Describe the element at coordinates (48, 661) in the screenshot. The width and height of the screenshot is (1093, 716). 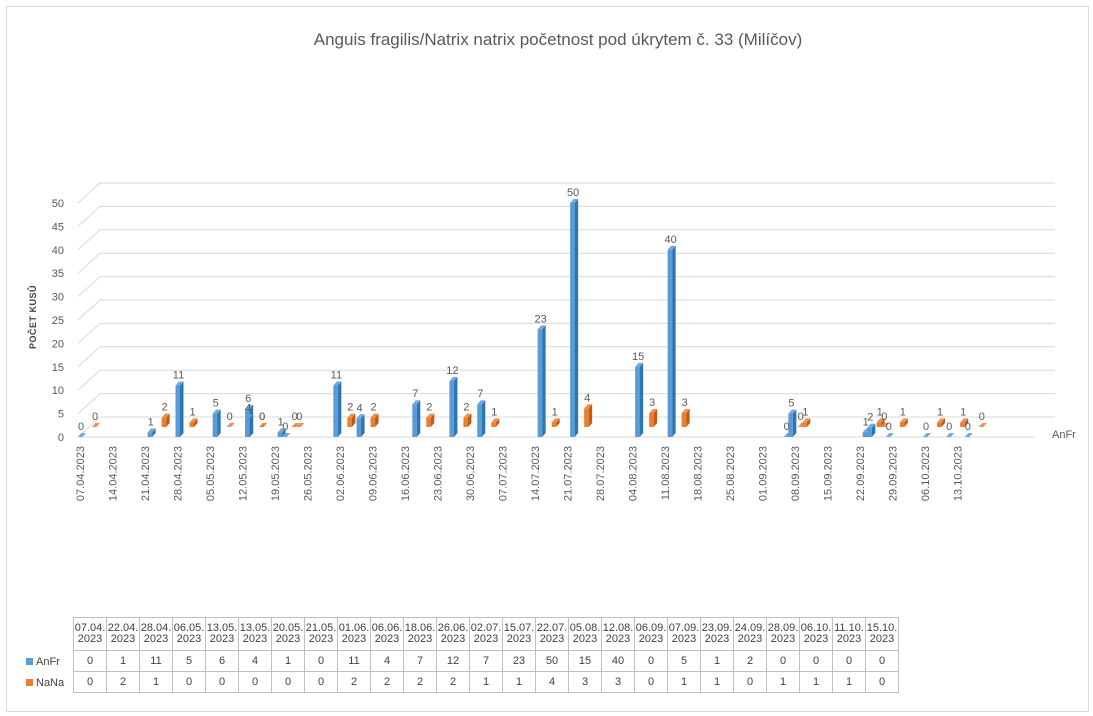
I see `legend-anfr-label: AnFr` at that location.